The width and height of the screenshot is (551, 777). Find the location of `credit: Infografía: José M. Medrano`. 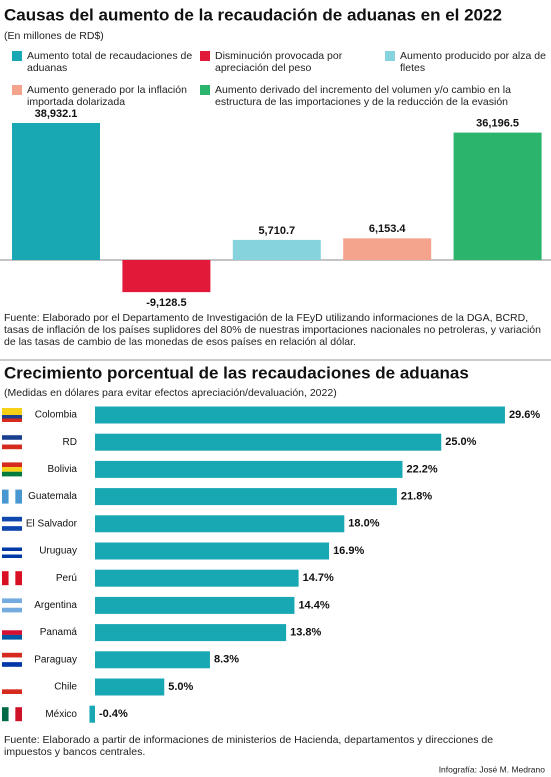

credit: Infografía: José M. Medrano is located at coordinates (492, 769).